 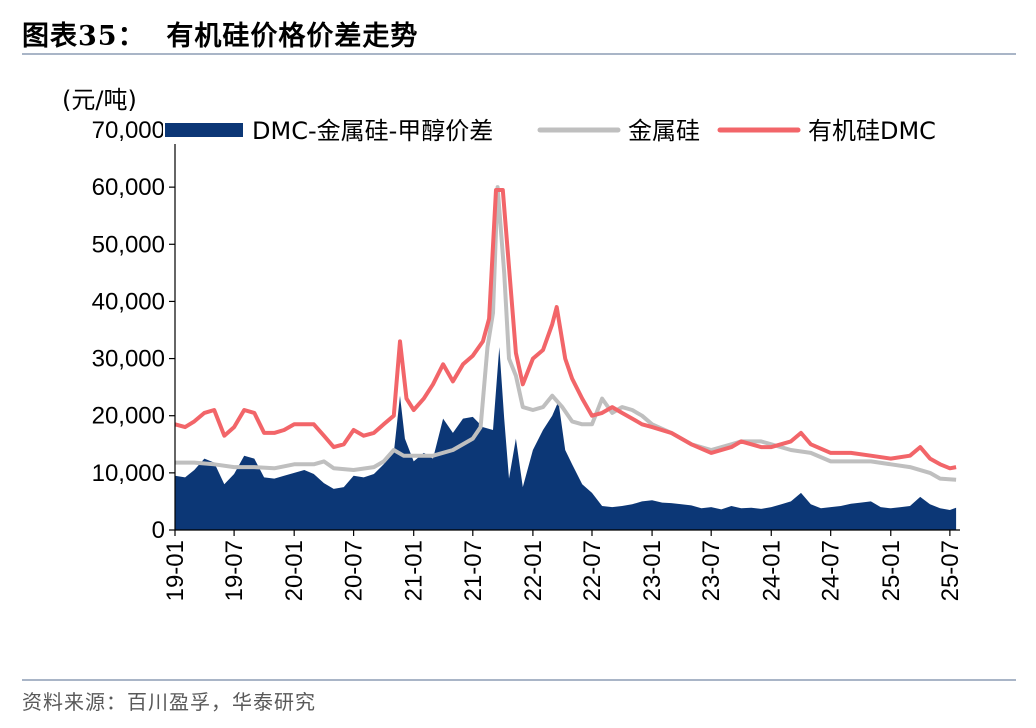 I want to click on title-divider, so click(x=519, y=54).